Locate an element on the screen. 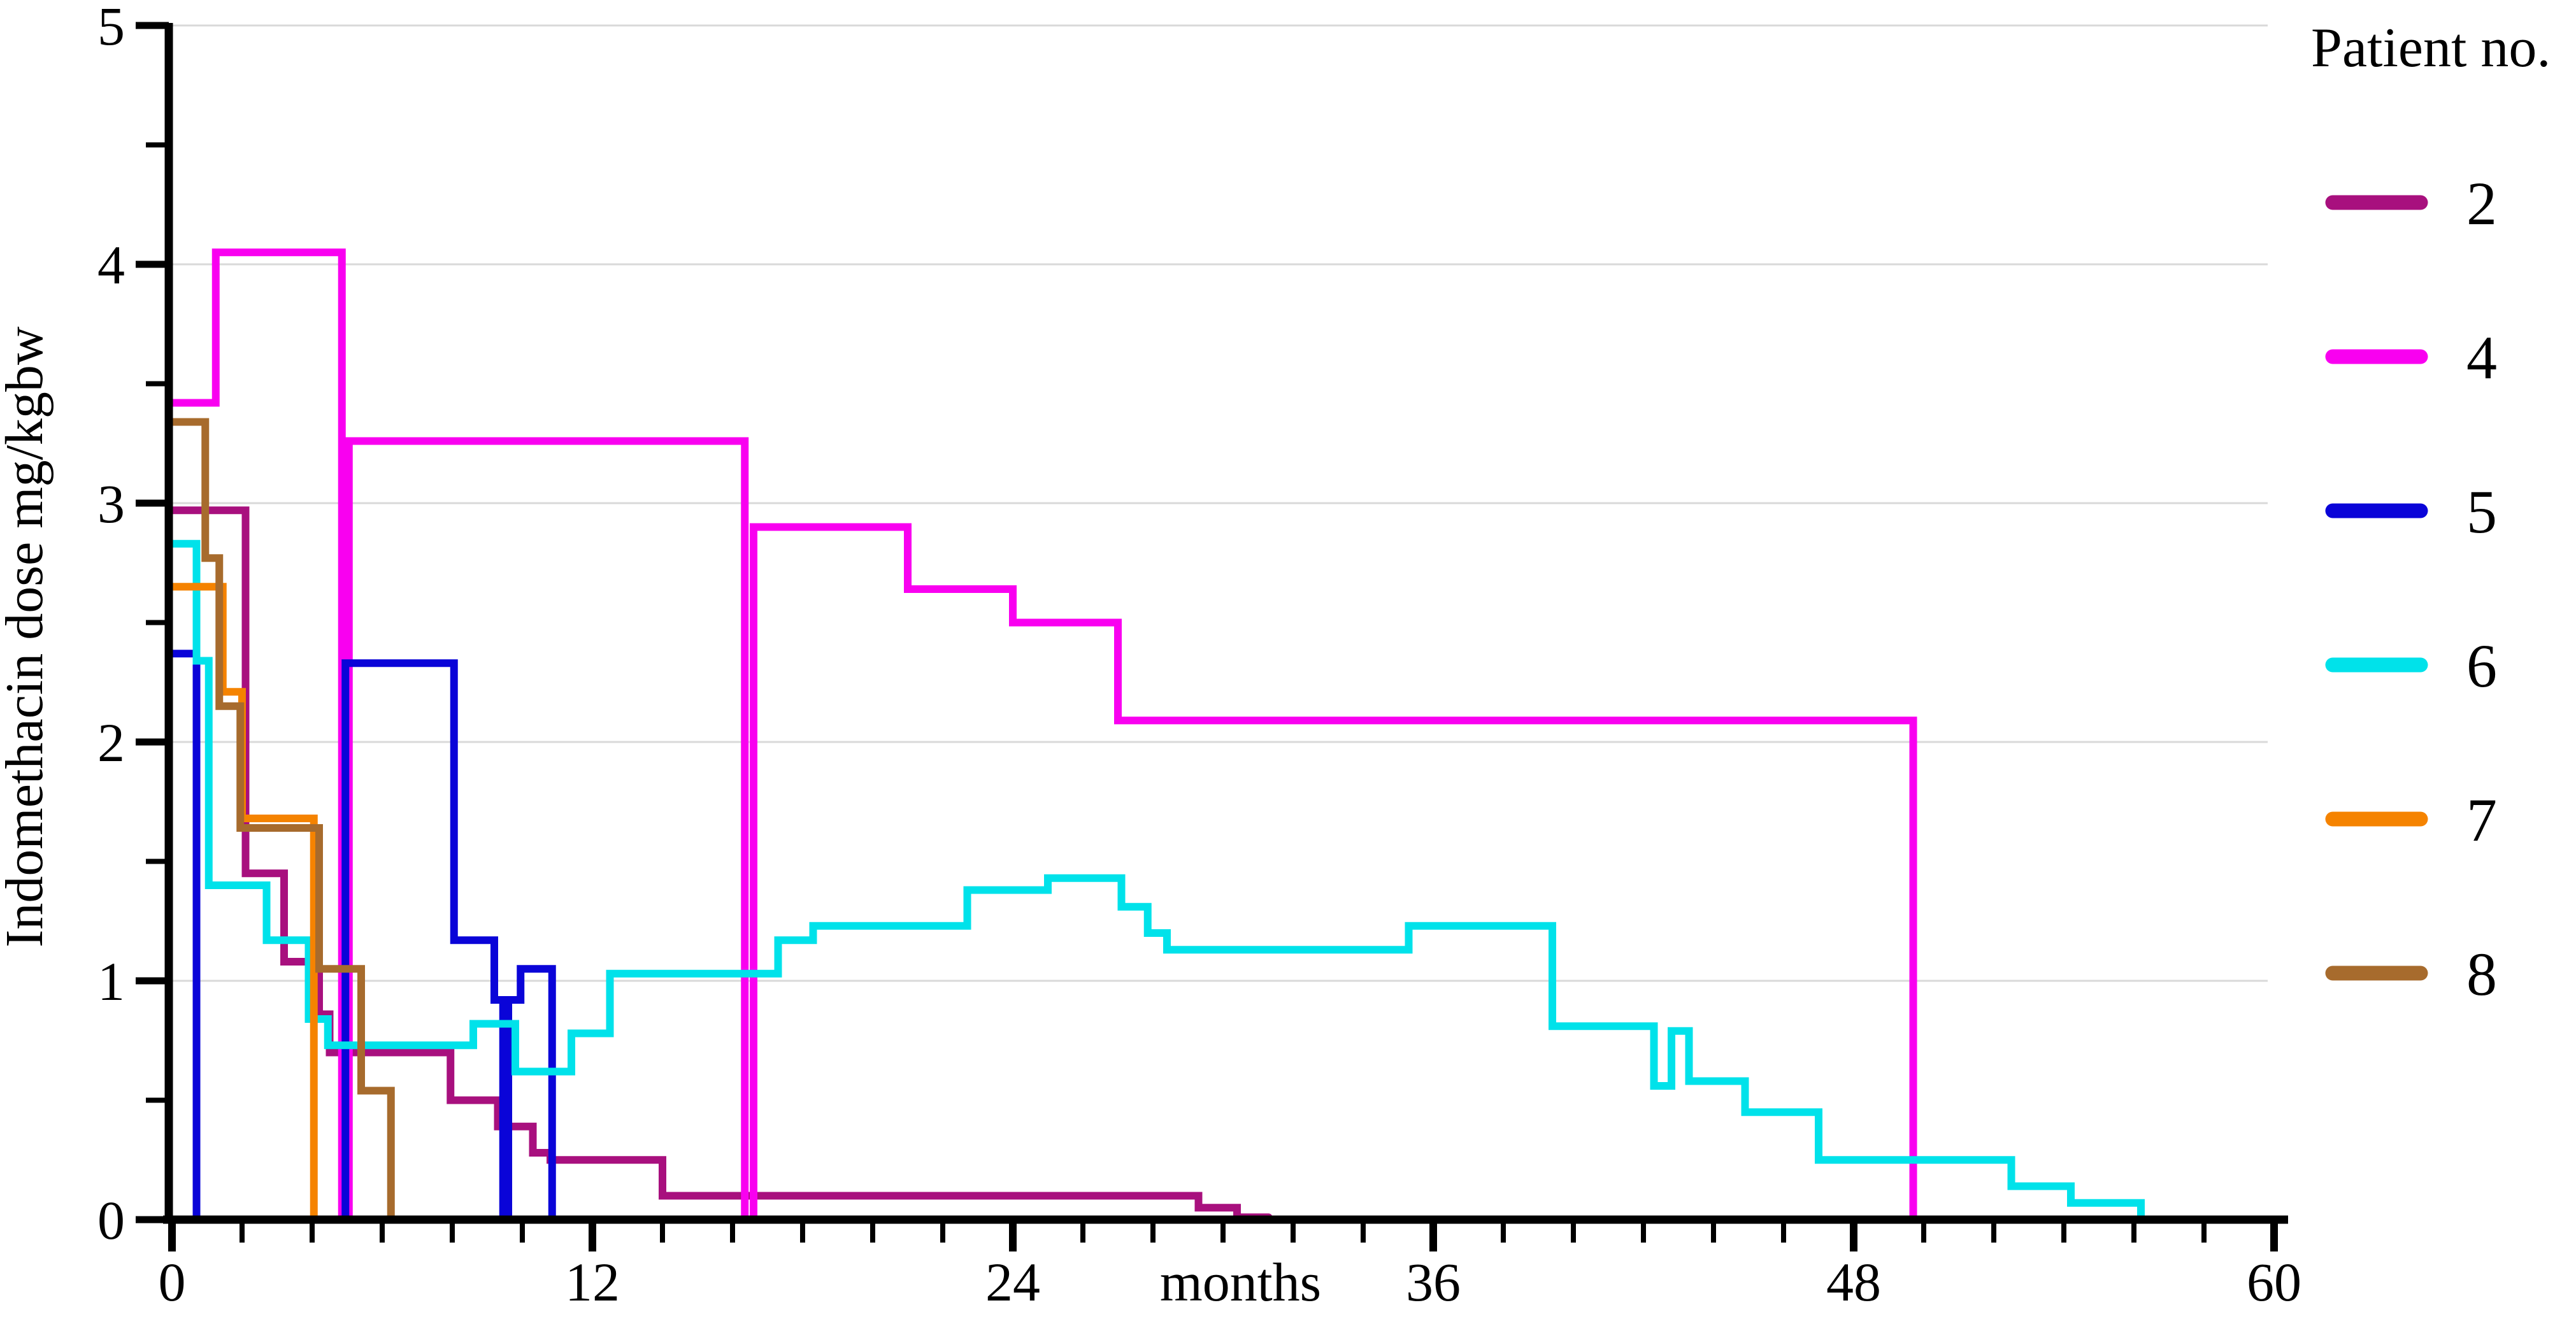 This screenshot has height=1326, width=2576. legend-entry-label-patient-6: 6 is located at coordinates (2482, 666).